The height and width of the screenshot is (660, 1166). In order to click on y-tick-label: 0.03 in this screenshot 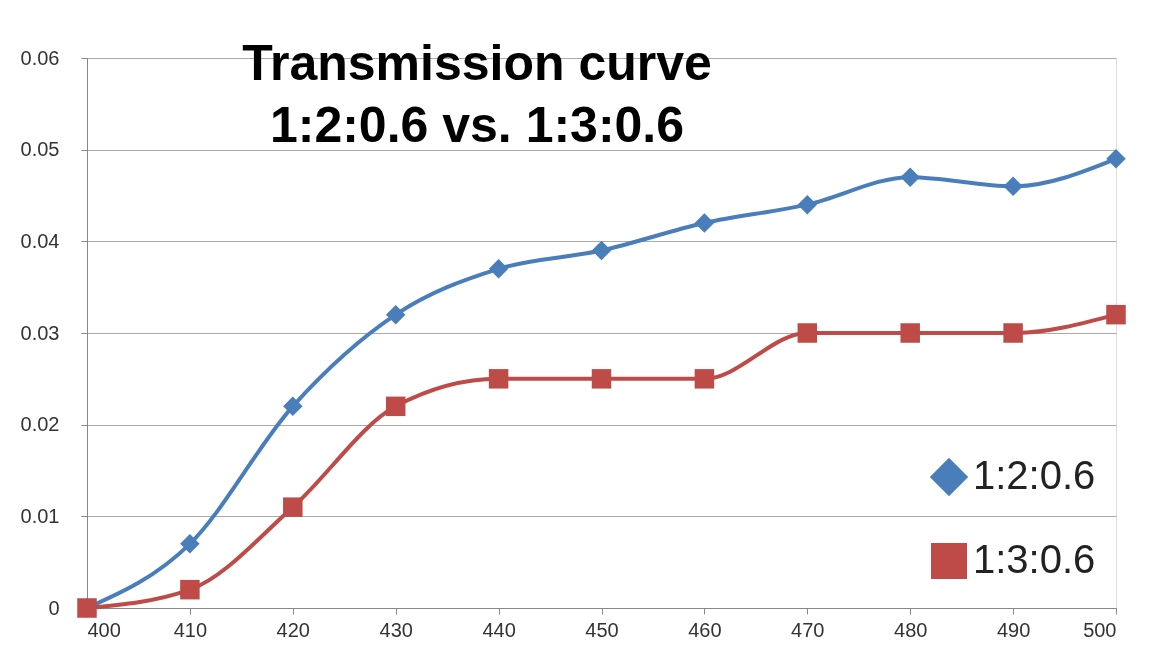, I will do `click(40, 332)`.